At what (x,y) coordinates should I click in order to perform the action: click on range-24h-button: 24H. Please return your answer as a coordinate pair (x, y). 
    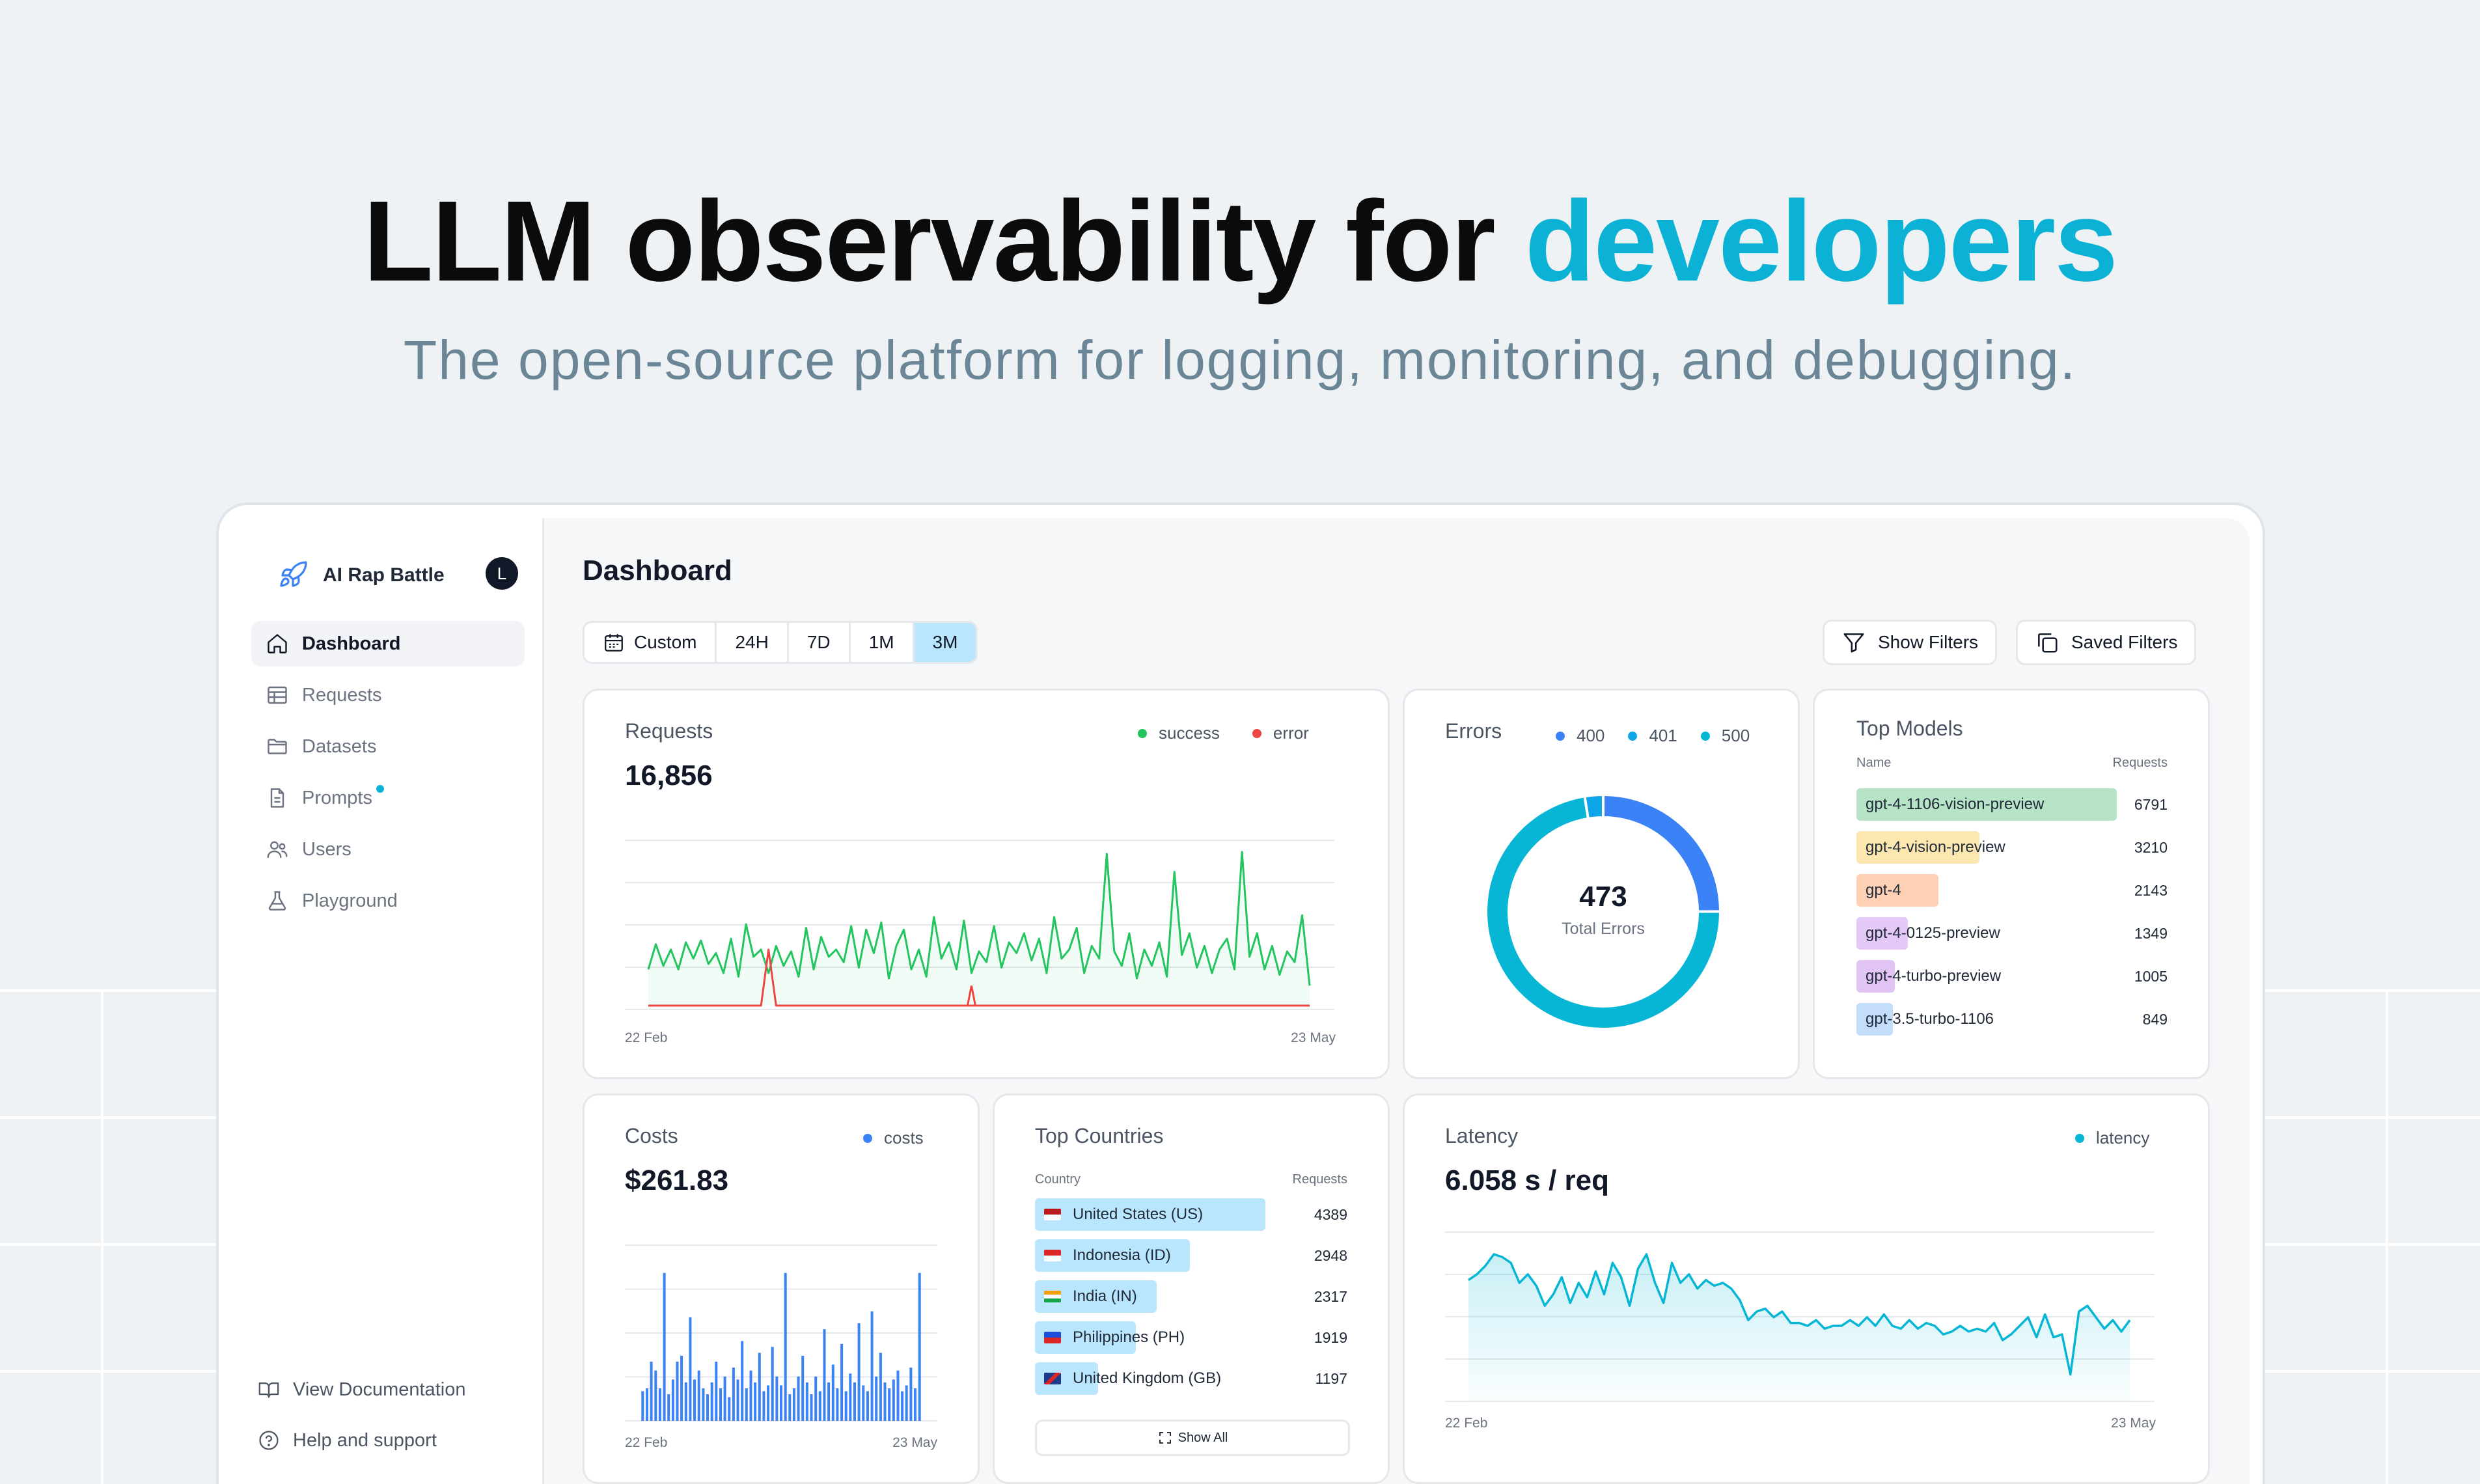
    Looking at the image, I should click on (753, 642).